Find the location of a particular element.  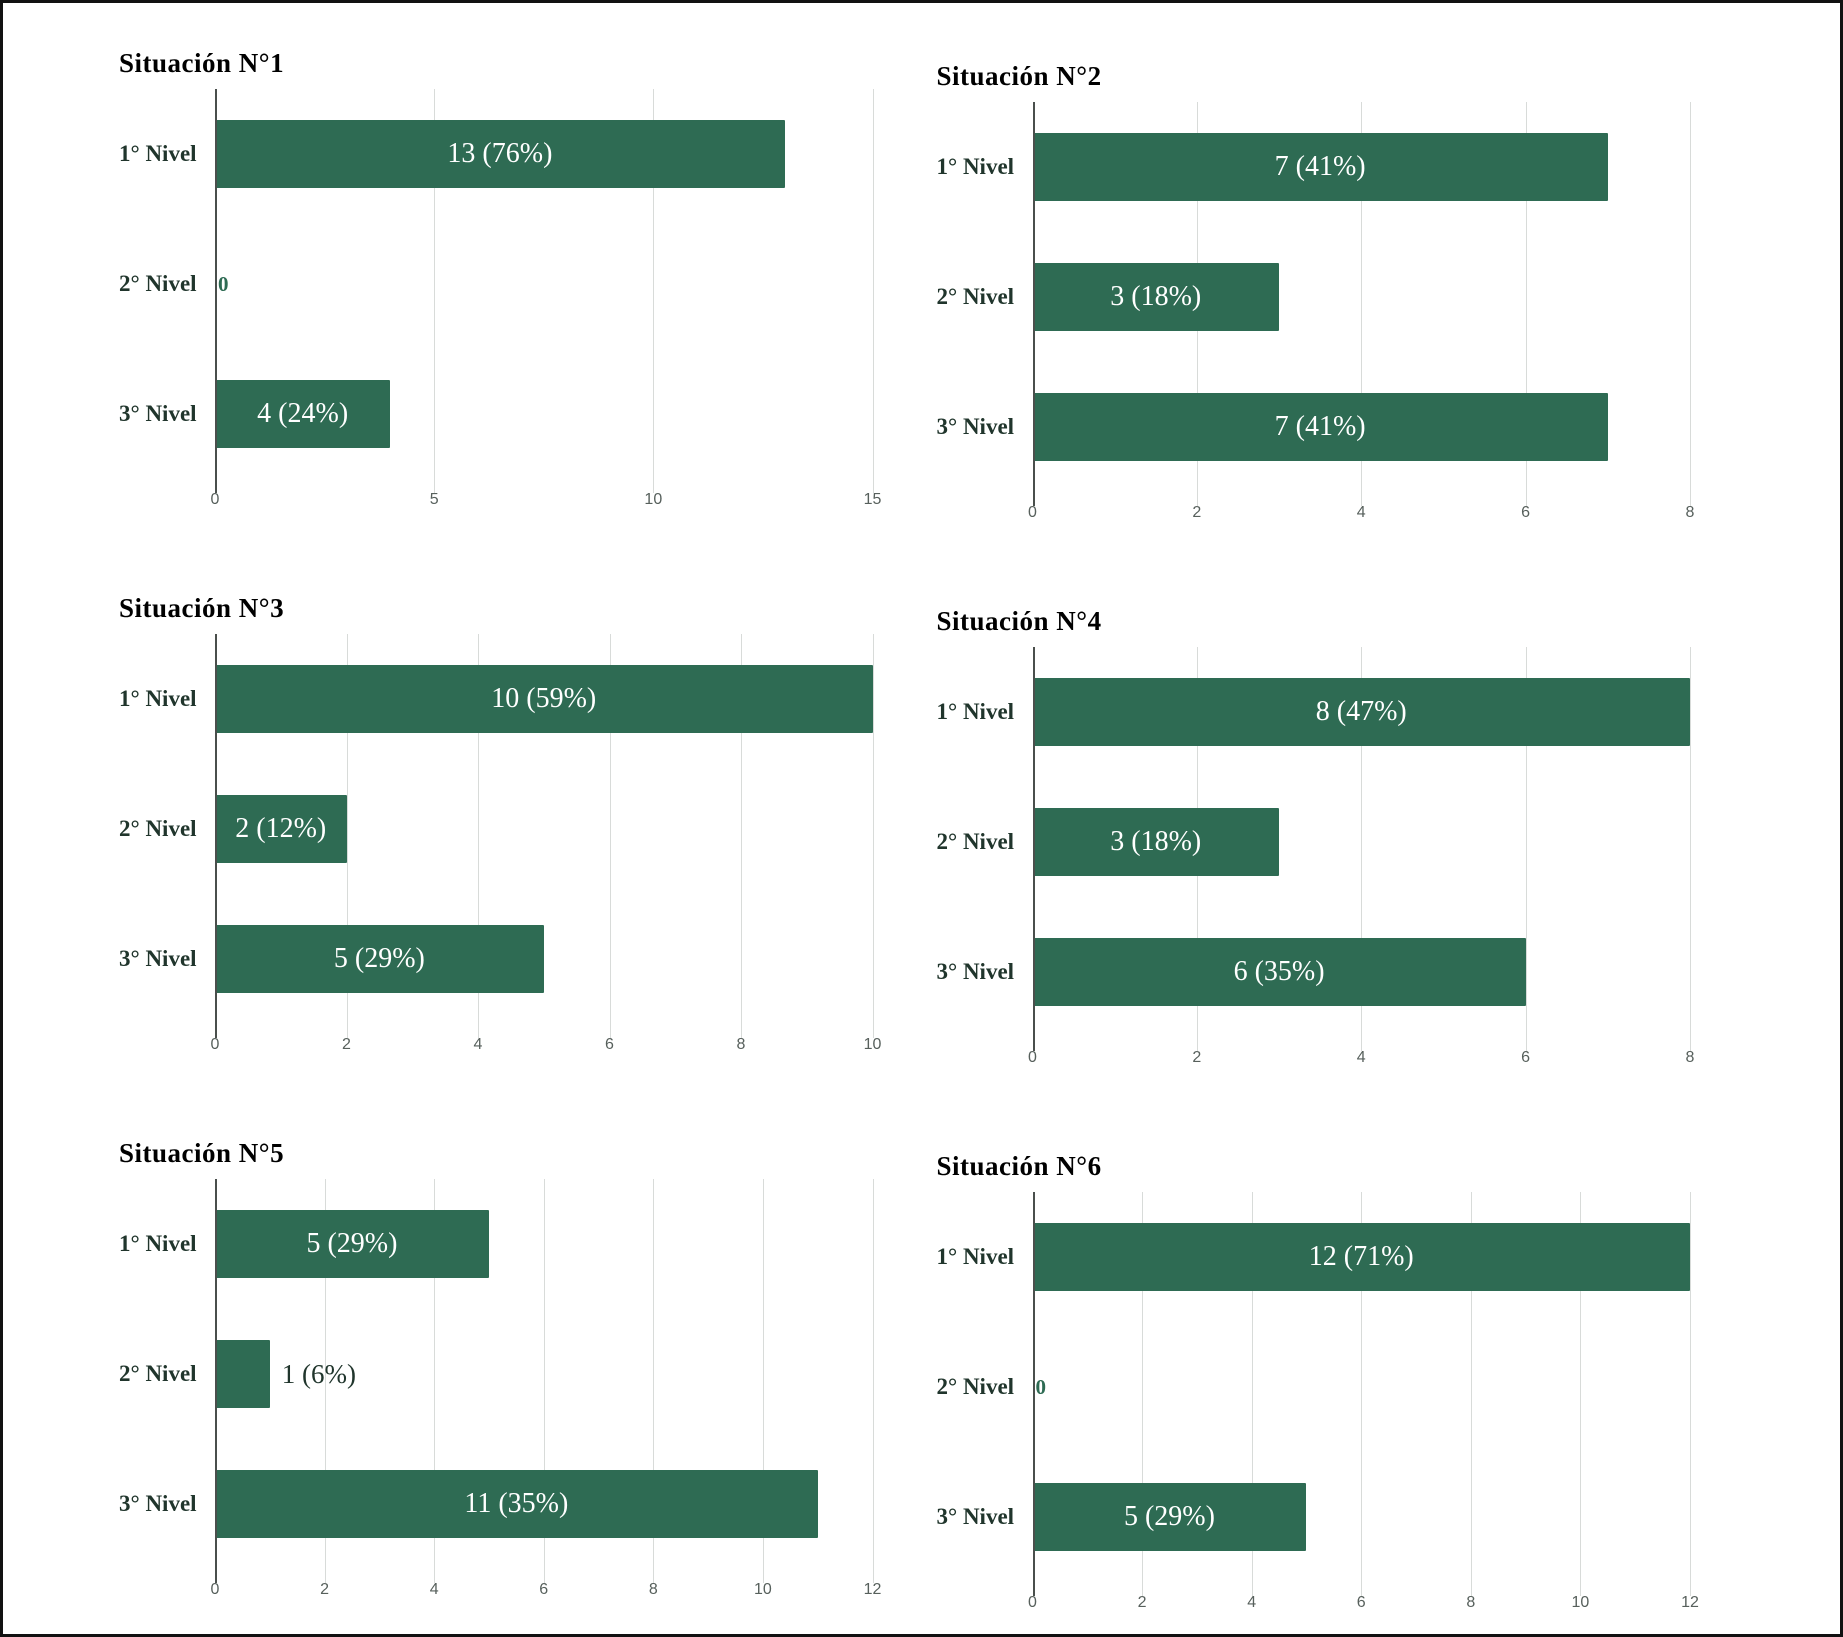

plot-area: 10 (59%) 2 (12%) 5 (29%) is located at coordinates (544, 836).